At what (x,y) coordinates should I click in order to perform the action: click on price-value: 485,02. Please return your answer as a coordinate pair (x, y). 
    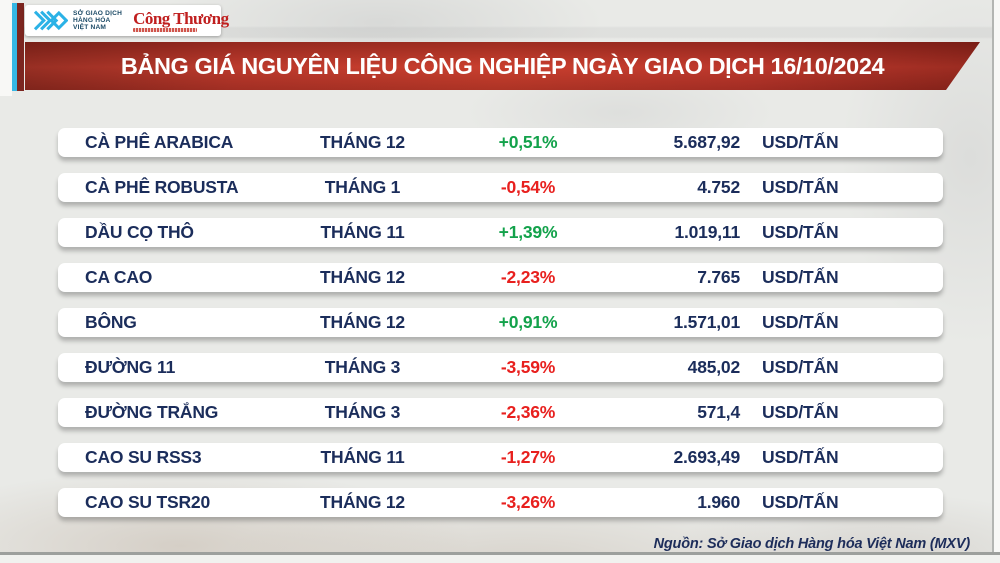
    Looking at the image, I should click on (714, 367).